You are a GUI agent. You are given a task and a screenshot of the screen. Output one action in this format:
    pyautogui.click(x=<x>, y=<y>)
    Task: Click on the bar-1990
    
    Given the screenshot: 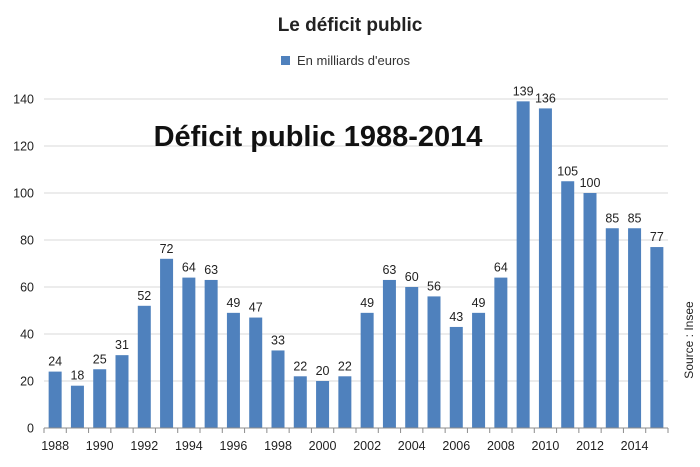 What is the action you would take?
    pyautogui.click(x=100, y=398)
    